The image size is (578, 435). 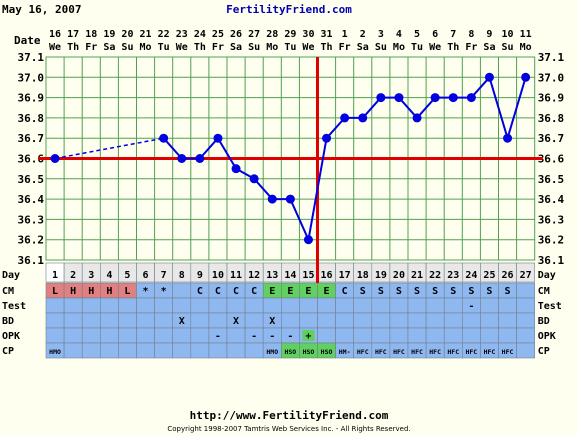 What do you see at coordinates (471, 34) in the screenshot?
I see `date-label: 8` at bounding box center [471, 34].